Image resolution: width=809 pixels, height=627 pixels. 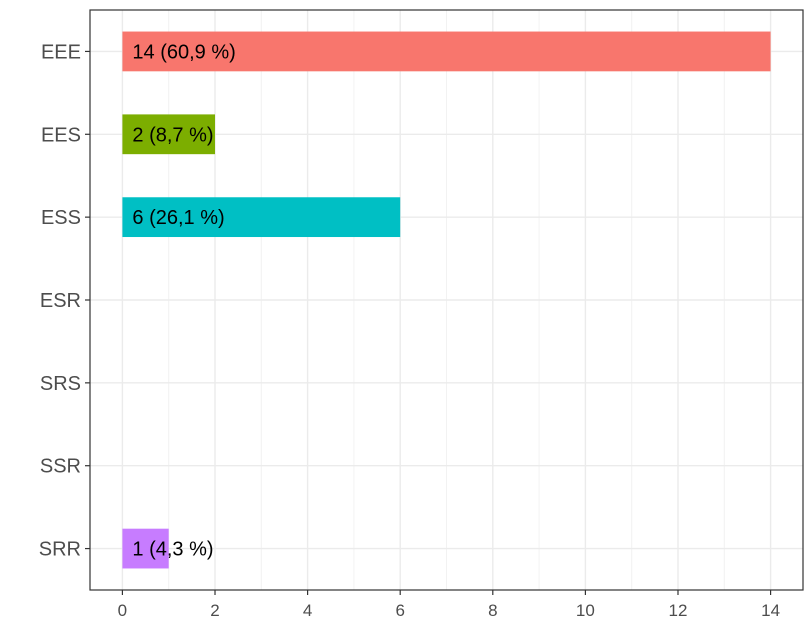 I want to click on y-tick-label: ESS, so click(x=61, y=218).